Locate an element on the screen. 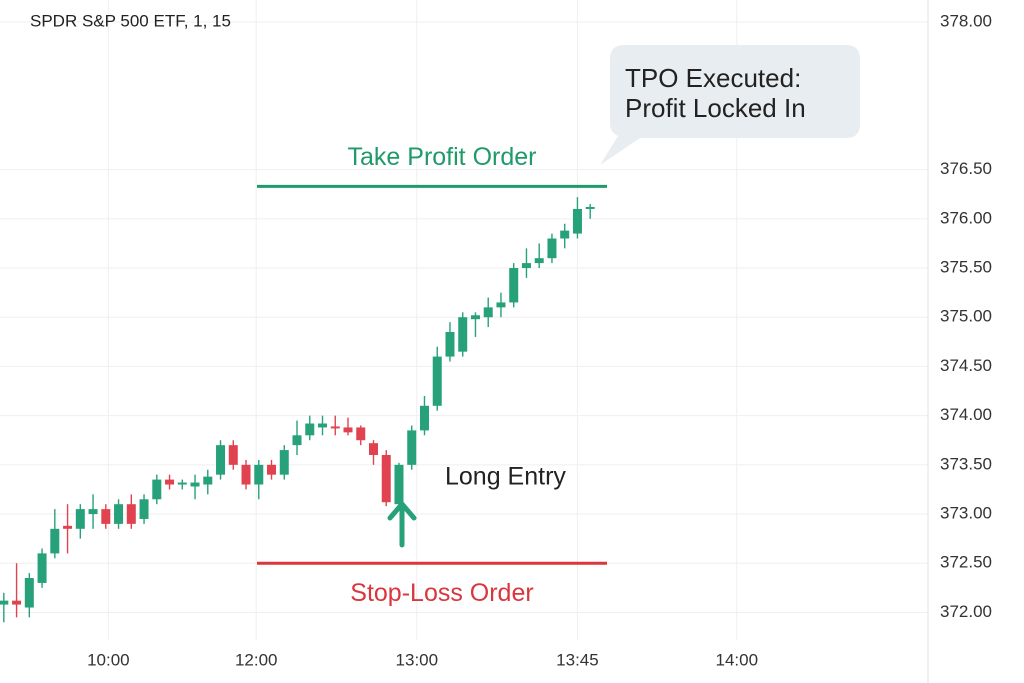  y-tick-label: 372.00 is located at coordinates (966, 611).